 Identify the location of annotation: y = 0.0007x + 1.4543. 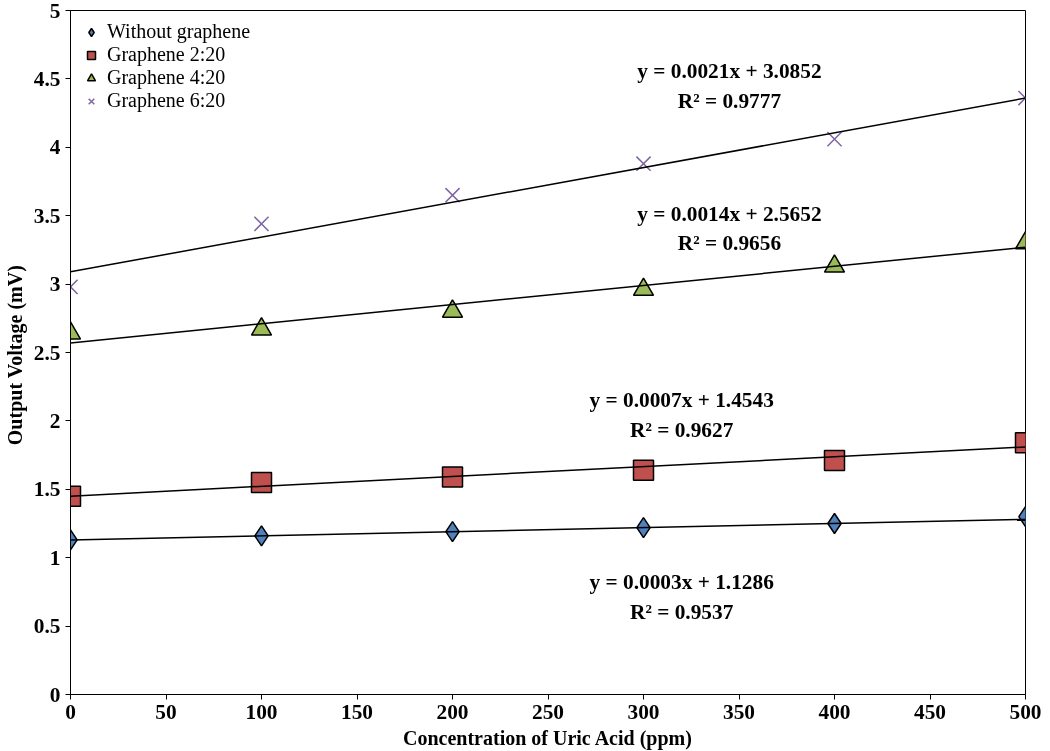
(681, 400).